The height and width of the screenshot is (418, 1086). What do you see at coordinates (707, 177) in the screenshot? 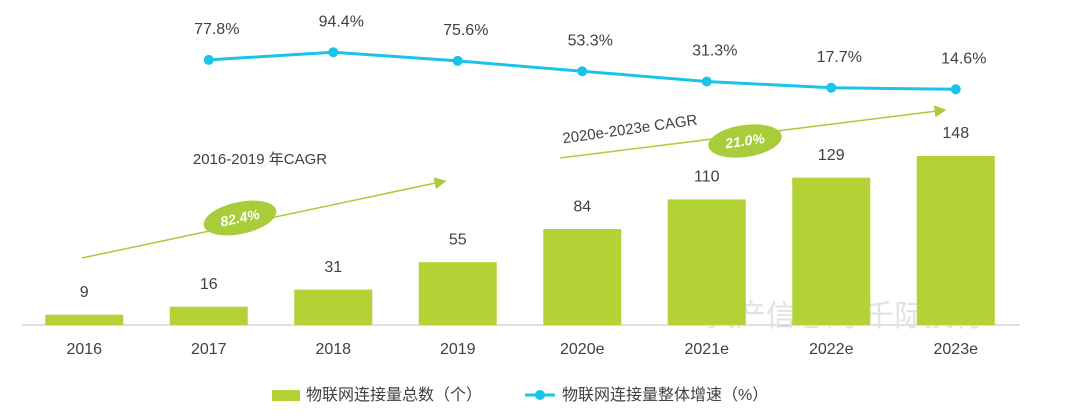
I see `data-label: 110` at bounding box center [707, 177].